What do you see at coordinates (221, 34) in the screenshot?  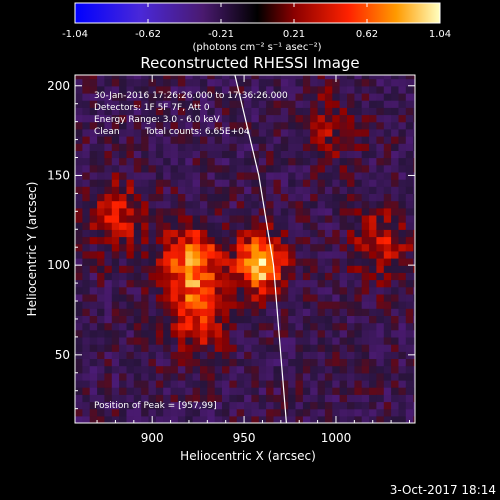 I see `colorbar-tick-label: -0.21` at bounding box center [221, 34].